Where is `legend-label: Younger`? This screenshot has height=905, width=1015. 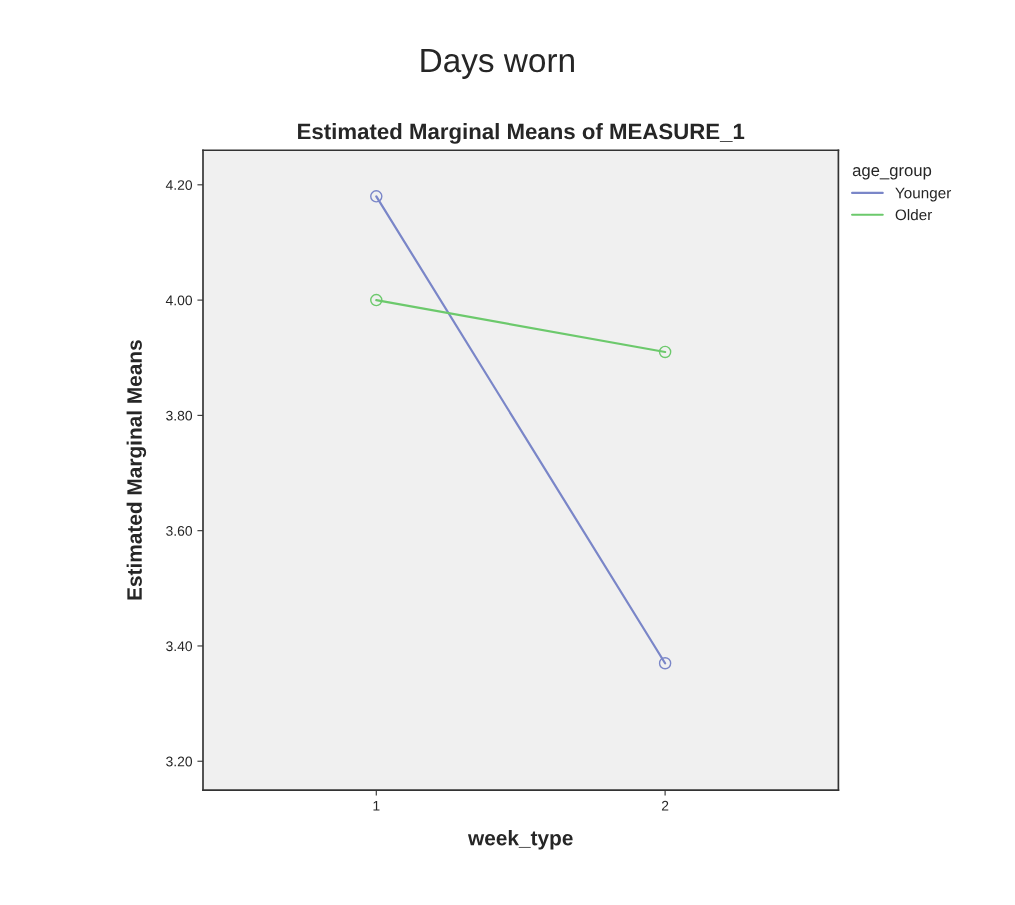 legend-label: Younger is located at coordinates (923, 194).